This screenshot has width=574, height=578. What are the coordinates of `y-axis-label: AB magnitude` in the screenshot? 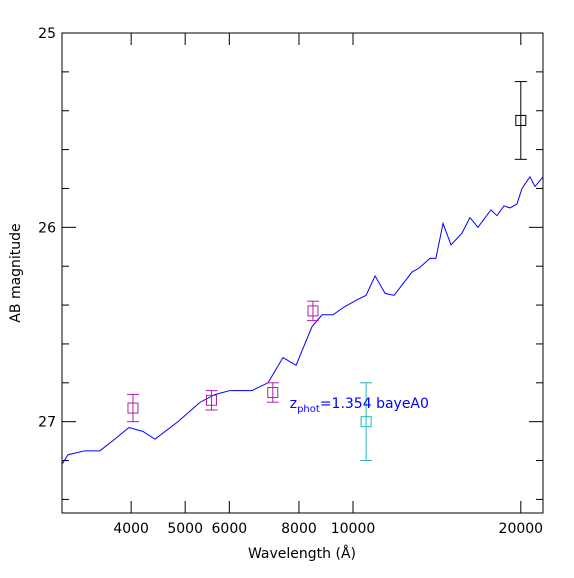 It's located at (16, 272).